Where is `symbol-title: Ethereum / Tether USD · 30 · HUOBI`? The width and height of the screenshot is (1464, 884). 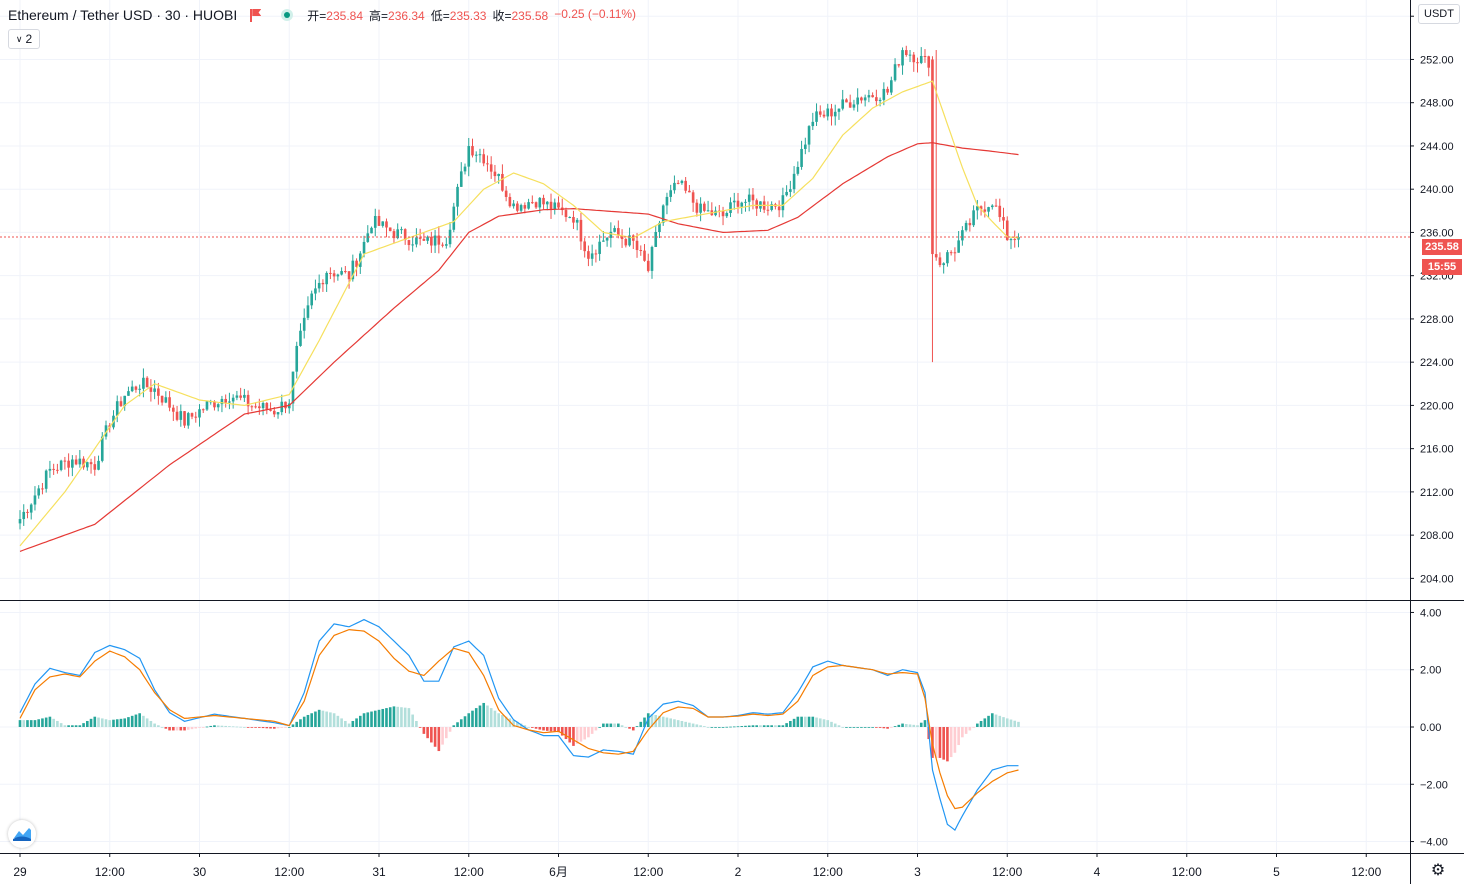
symbol-title: Ethereum / Tether USD · 30 · HUOBI is located at coordinates (123, 15).